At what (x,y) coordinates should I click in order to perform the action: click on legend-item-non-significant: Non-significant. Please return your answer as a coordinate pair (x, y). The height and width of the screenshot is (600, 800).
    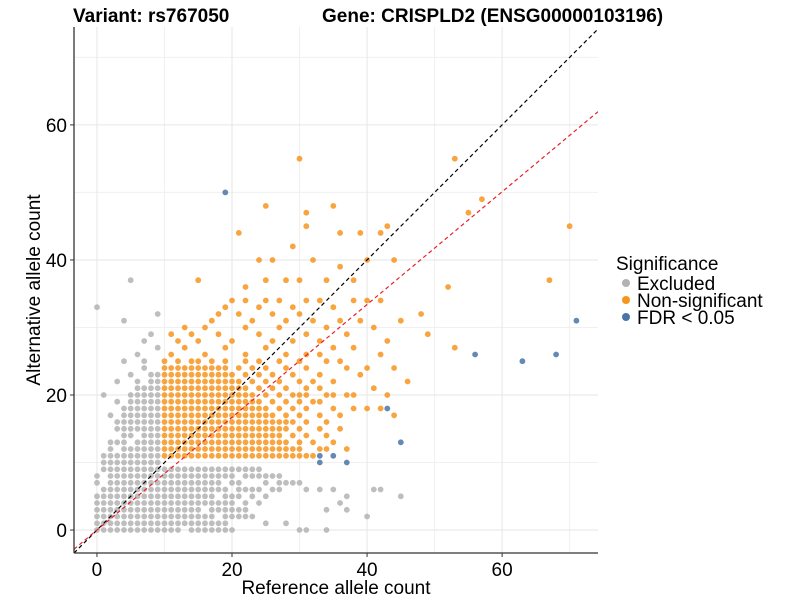
    Looking at the image, I should click on (692, 301).